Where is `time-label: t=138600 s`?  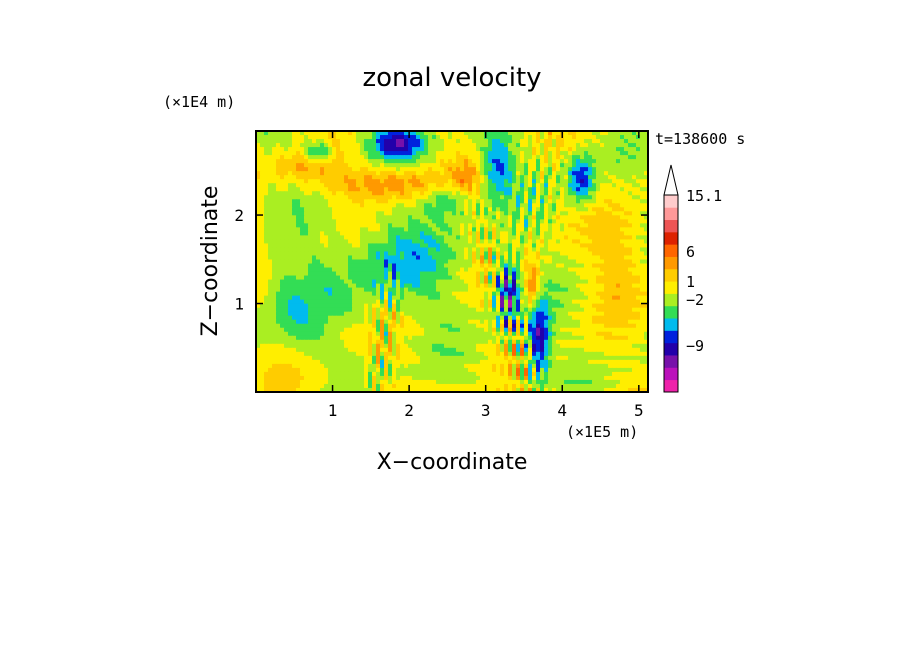
time-label: t=138600 s is located at coordinates (700, 139).